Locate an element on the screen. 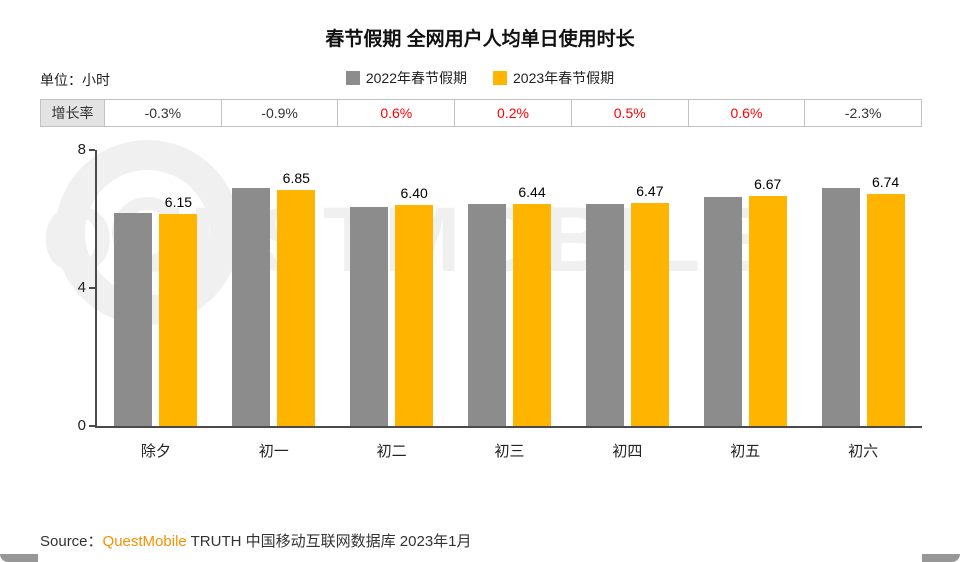 The image size is (960, 562). legend-item-2023: 2023年春节假期 is located at coordinates (553, 78).